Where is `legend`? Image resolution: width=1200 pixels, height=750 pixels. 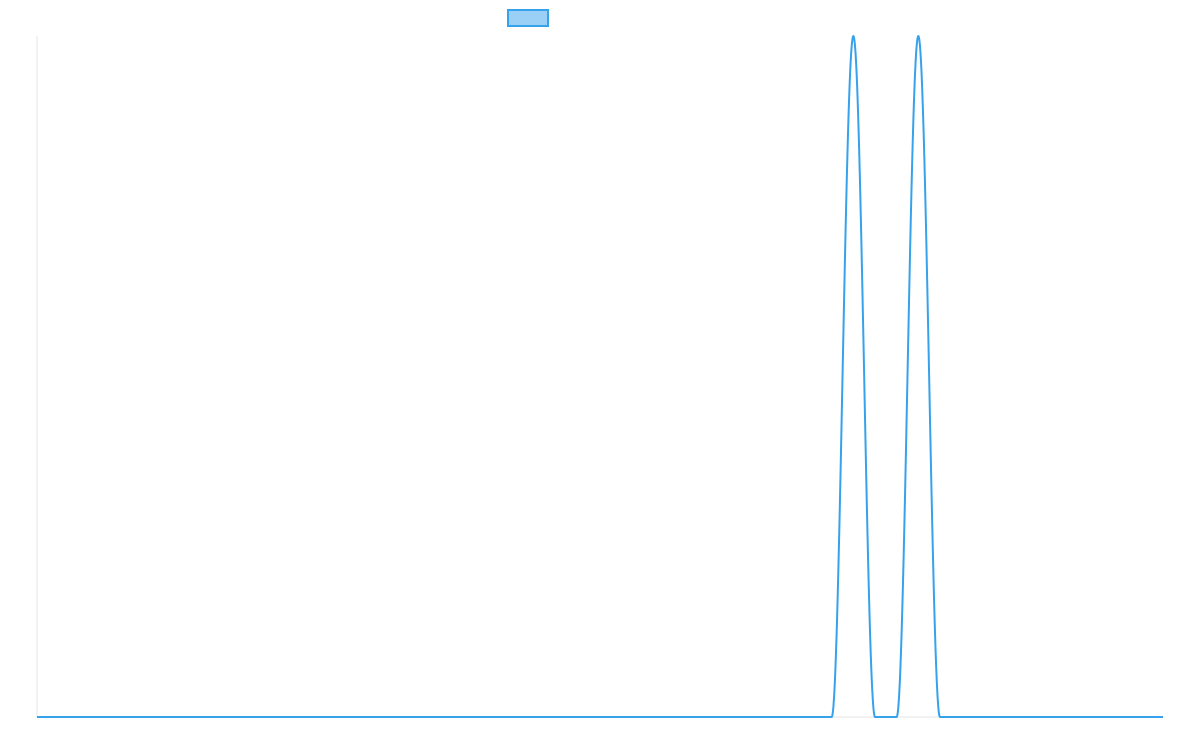 legend is located at coordinates (528, 18).